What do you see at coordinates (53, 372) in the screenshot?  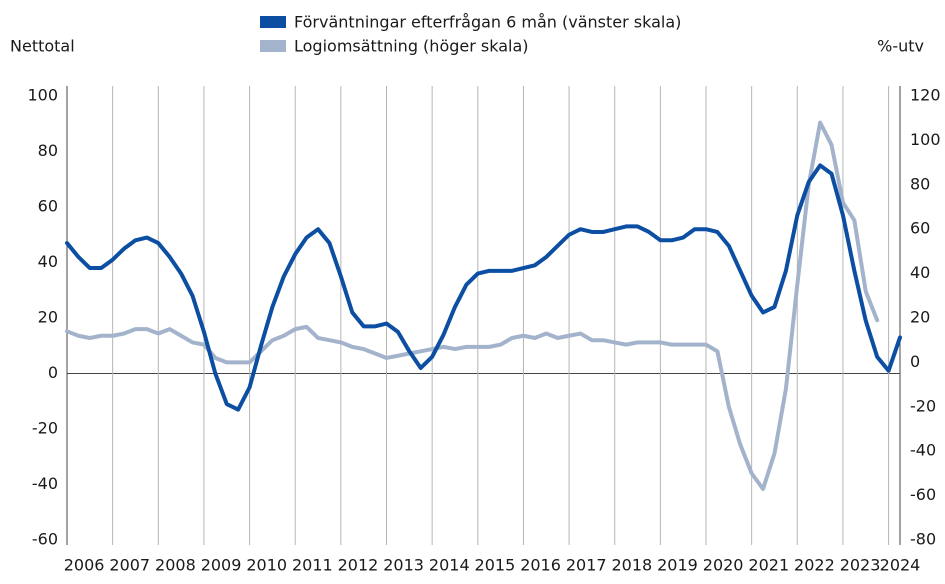 I see `y-tick-label: 0` at bounding box center [53, 372].